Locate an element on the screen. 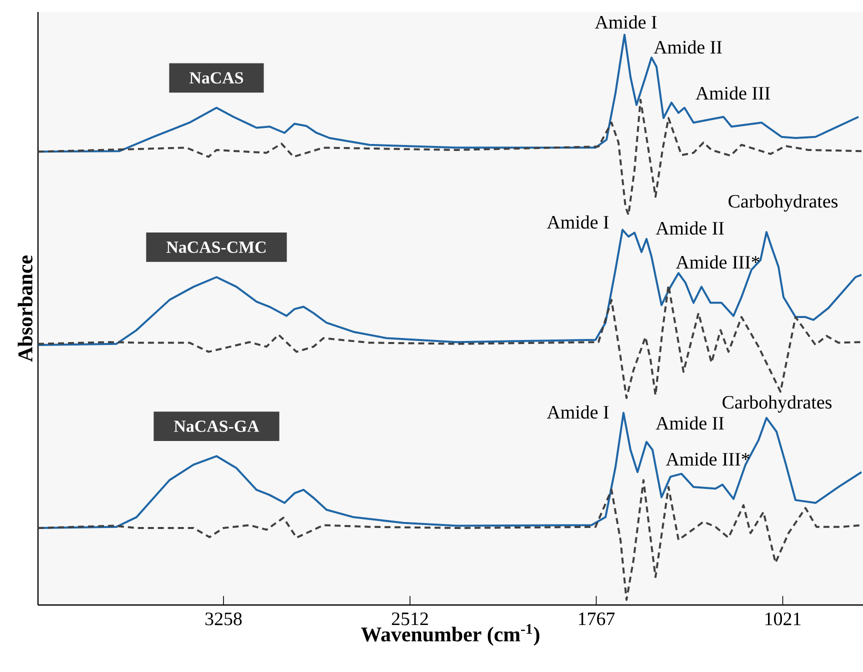 The height and width of the screenshot is (672, 863). annotation: Amide III is located at coordinates (733, 93).